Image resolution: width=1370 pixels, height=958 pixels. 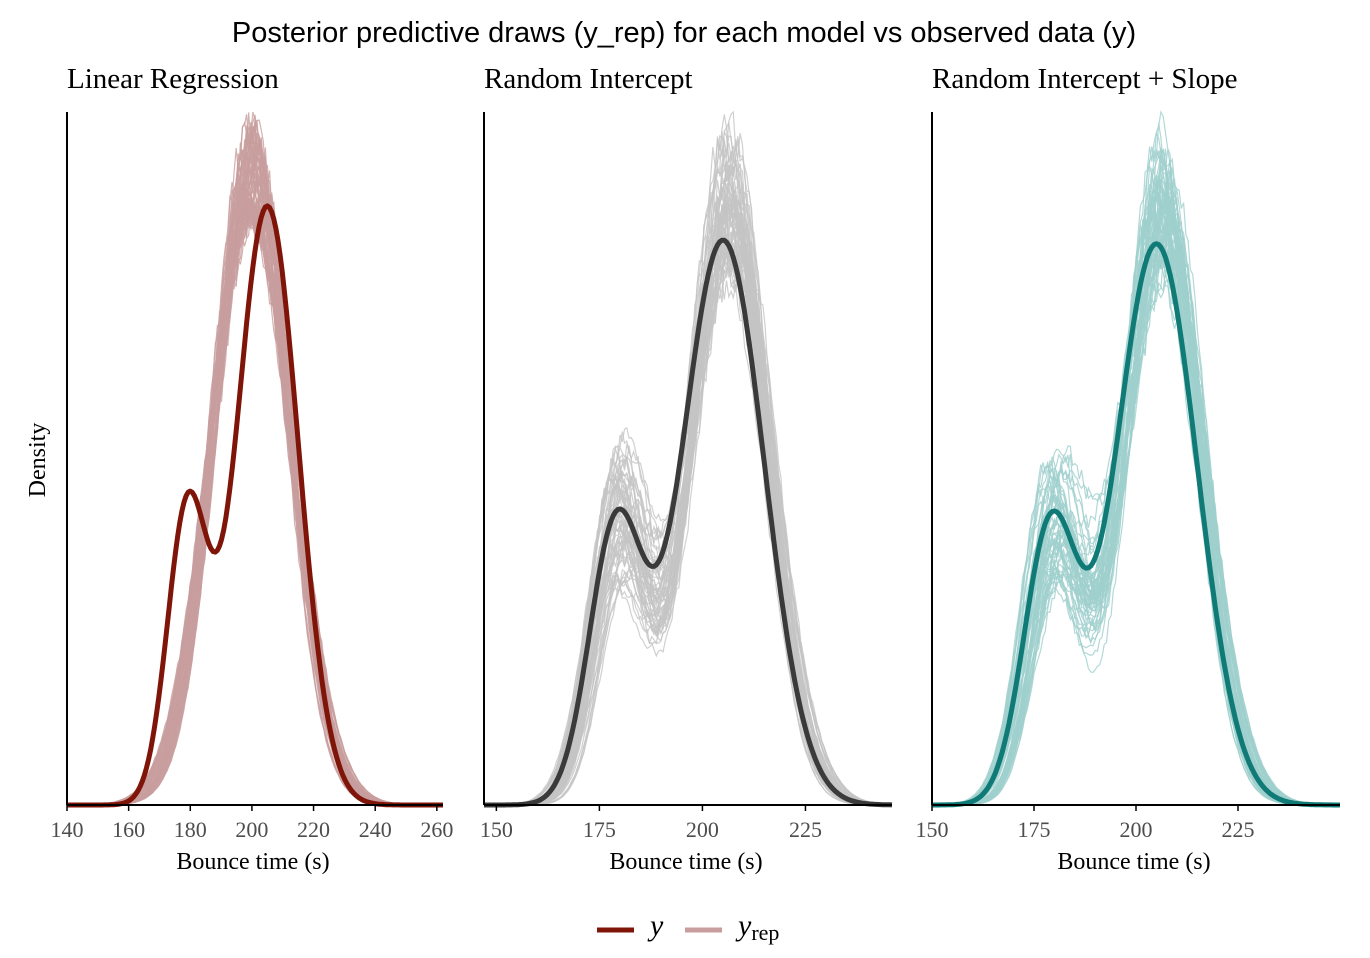 I want to click on x-tick-label: 160, so click(x=128, y=829).